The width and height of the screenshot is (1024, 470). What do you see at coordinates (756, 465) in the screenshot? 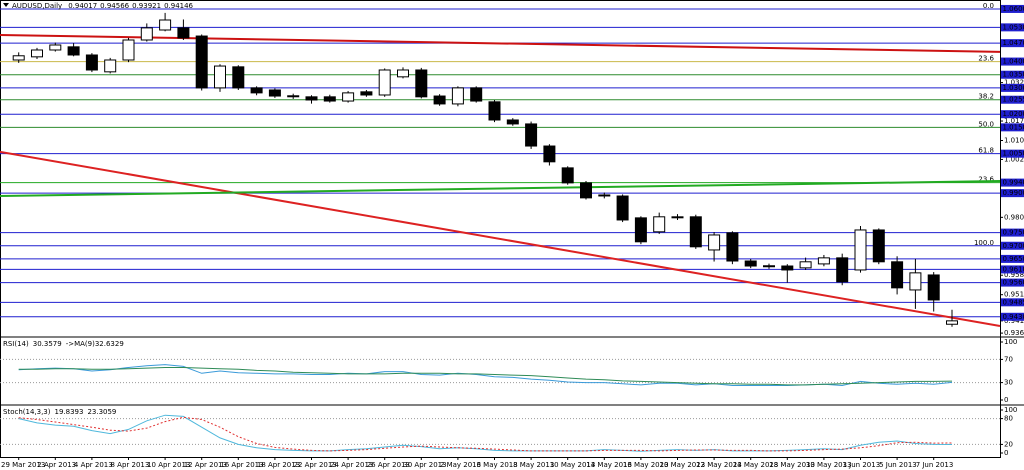
I see `x-tick-label: 24 May 2013` at bounding box center [756, 465].